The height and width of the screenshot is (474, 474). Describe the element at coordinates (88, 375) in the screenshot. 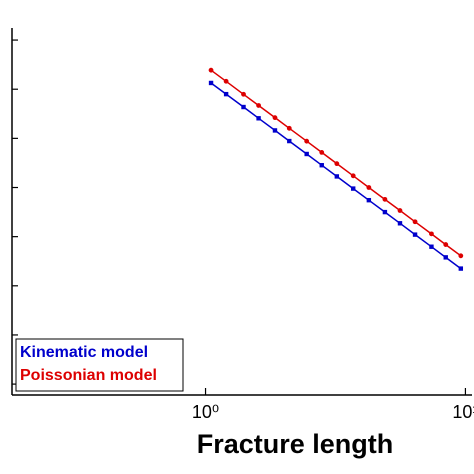

I see `legend-label: Poissonian model` at that location.